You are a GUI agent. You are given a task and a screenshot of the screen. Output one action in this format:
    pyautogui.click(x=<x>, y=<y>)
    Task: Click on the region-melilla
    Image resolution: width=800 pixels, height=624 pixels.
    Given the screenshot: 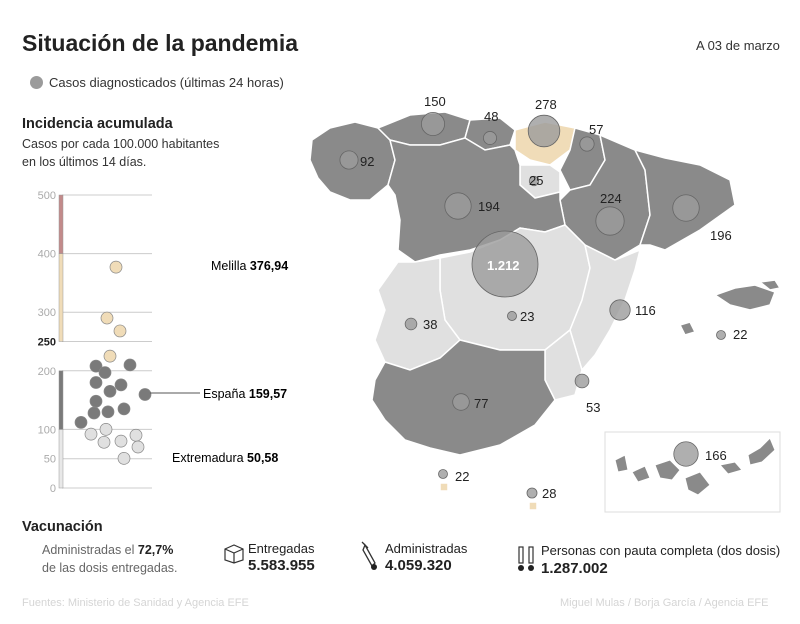 What is the action you would take?
    pyautogui.click(x=533, y=506)
    